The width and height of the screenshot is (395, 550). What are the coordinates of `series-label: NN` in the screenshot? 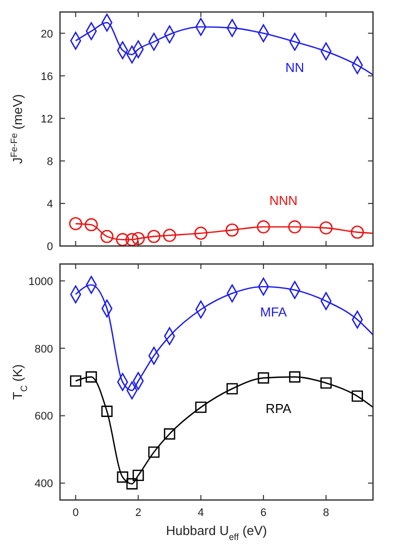 It's located at (294, 67).